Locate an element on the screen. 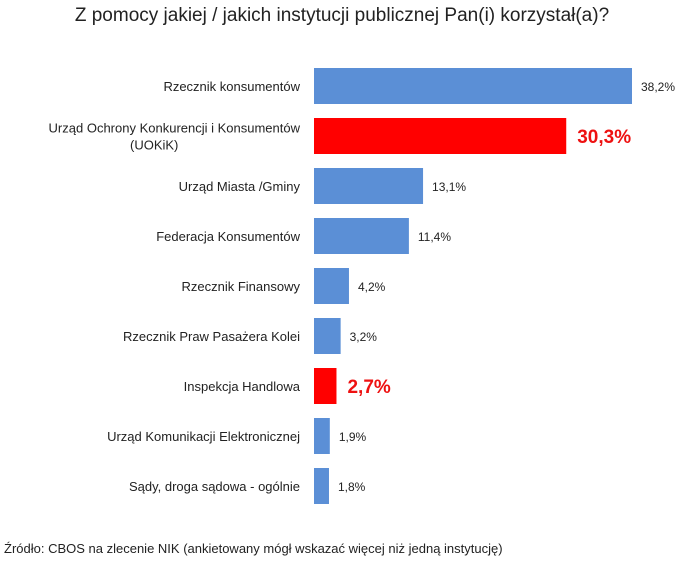  category-label: Sądy, droga sądowa - ogólnie is located at coordinates (214, 486).